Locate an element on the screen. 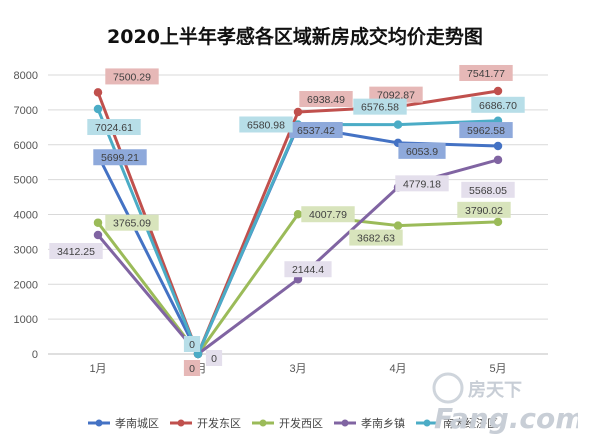  y-tick-label: 7000 is located at coordinates (26, 111).